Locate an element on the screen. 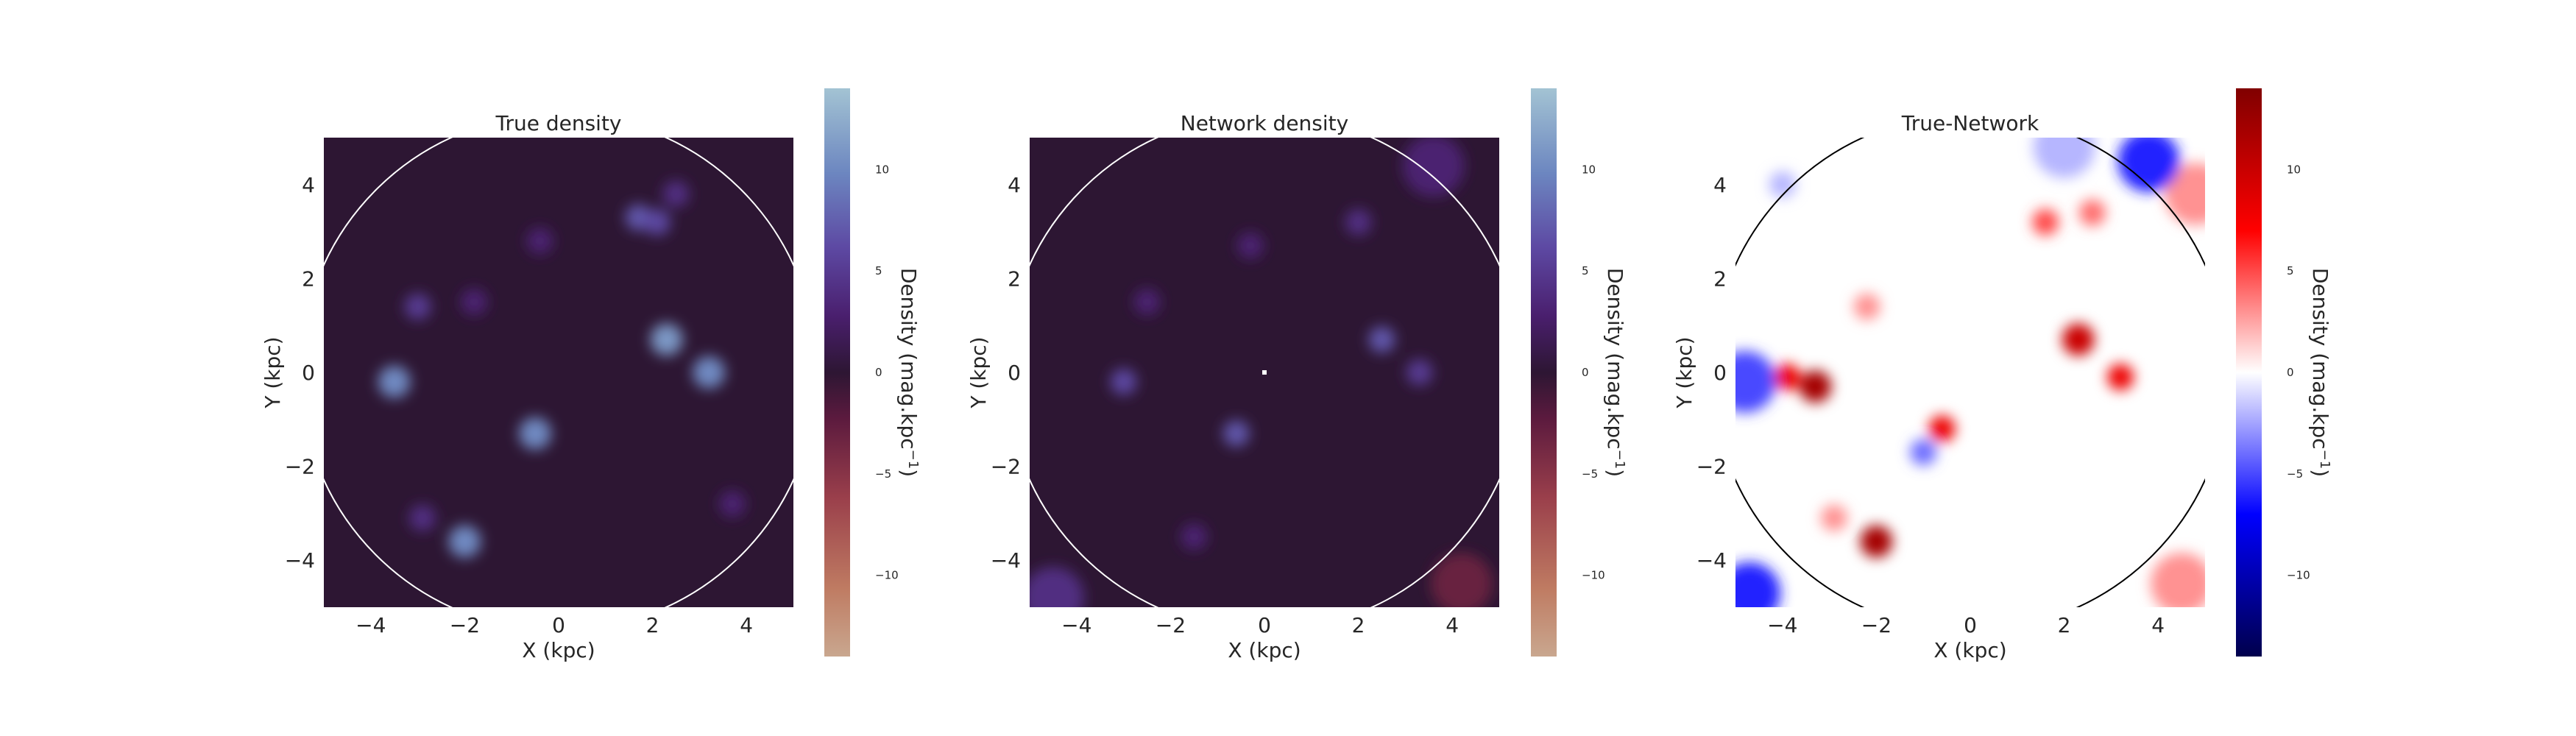  panel-title: True density is located at coordinates (558, 123).